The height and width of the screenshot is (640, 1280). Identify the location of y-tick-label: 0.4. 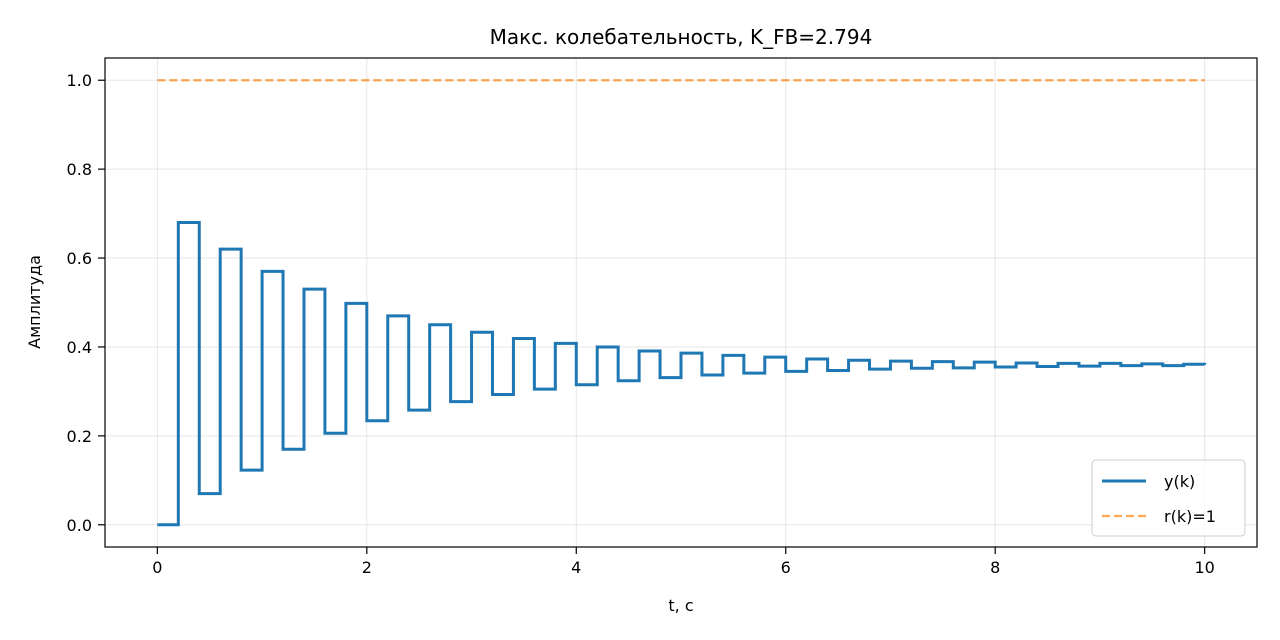
(79, 347).